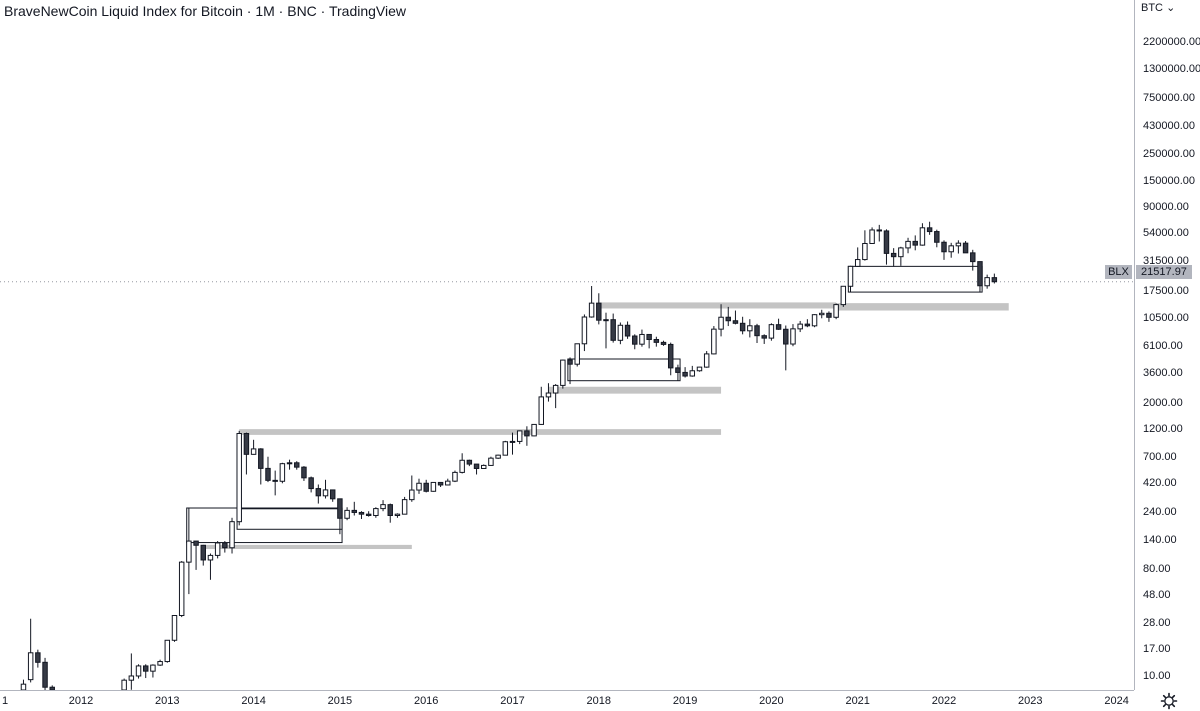 The width and height of the screenshot is (1200, 711). I want to click on price-tick: 1200.00, so click(1163, 429).